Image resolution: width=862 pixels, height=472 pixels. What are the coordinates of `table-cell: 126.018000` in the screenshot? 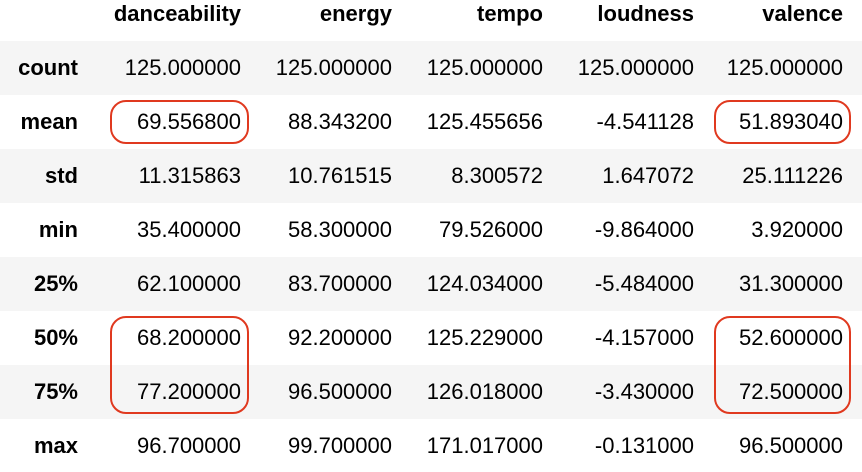 It's located at (484, 391).